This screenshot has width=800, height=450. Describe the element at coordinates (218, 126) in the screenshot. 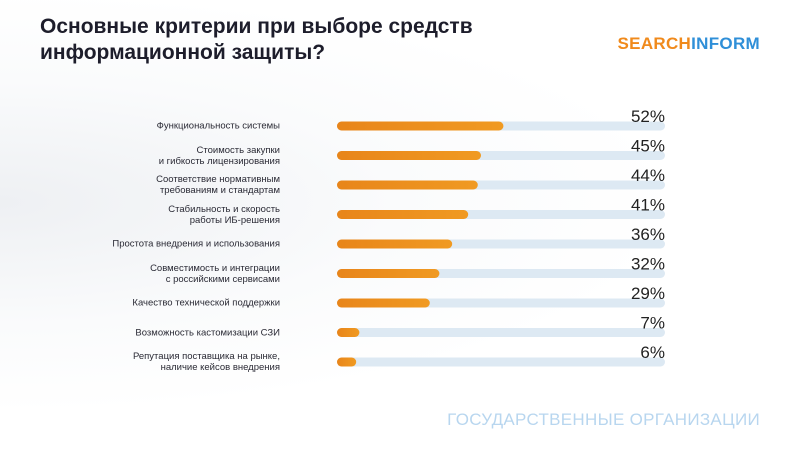

I see `category-label: Функциональность системы` at that location.